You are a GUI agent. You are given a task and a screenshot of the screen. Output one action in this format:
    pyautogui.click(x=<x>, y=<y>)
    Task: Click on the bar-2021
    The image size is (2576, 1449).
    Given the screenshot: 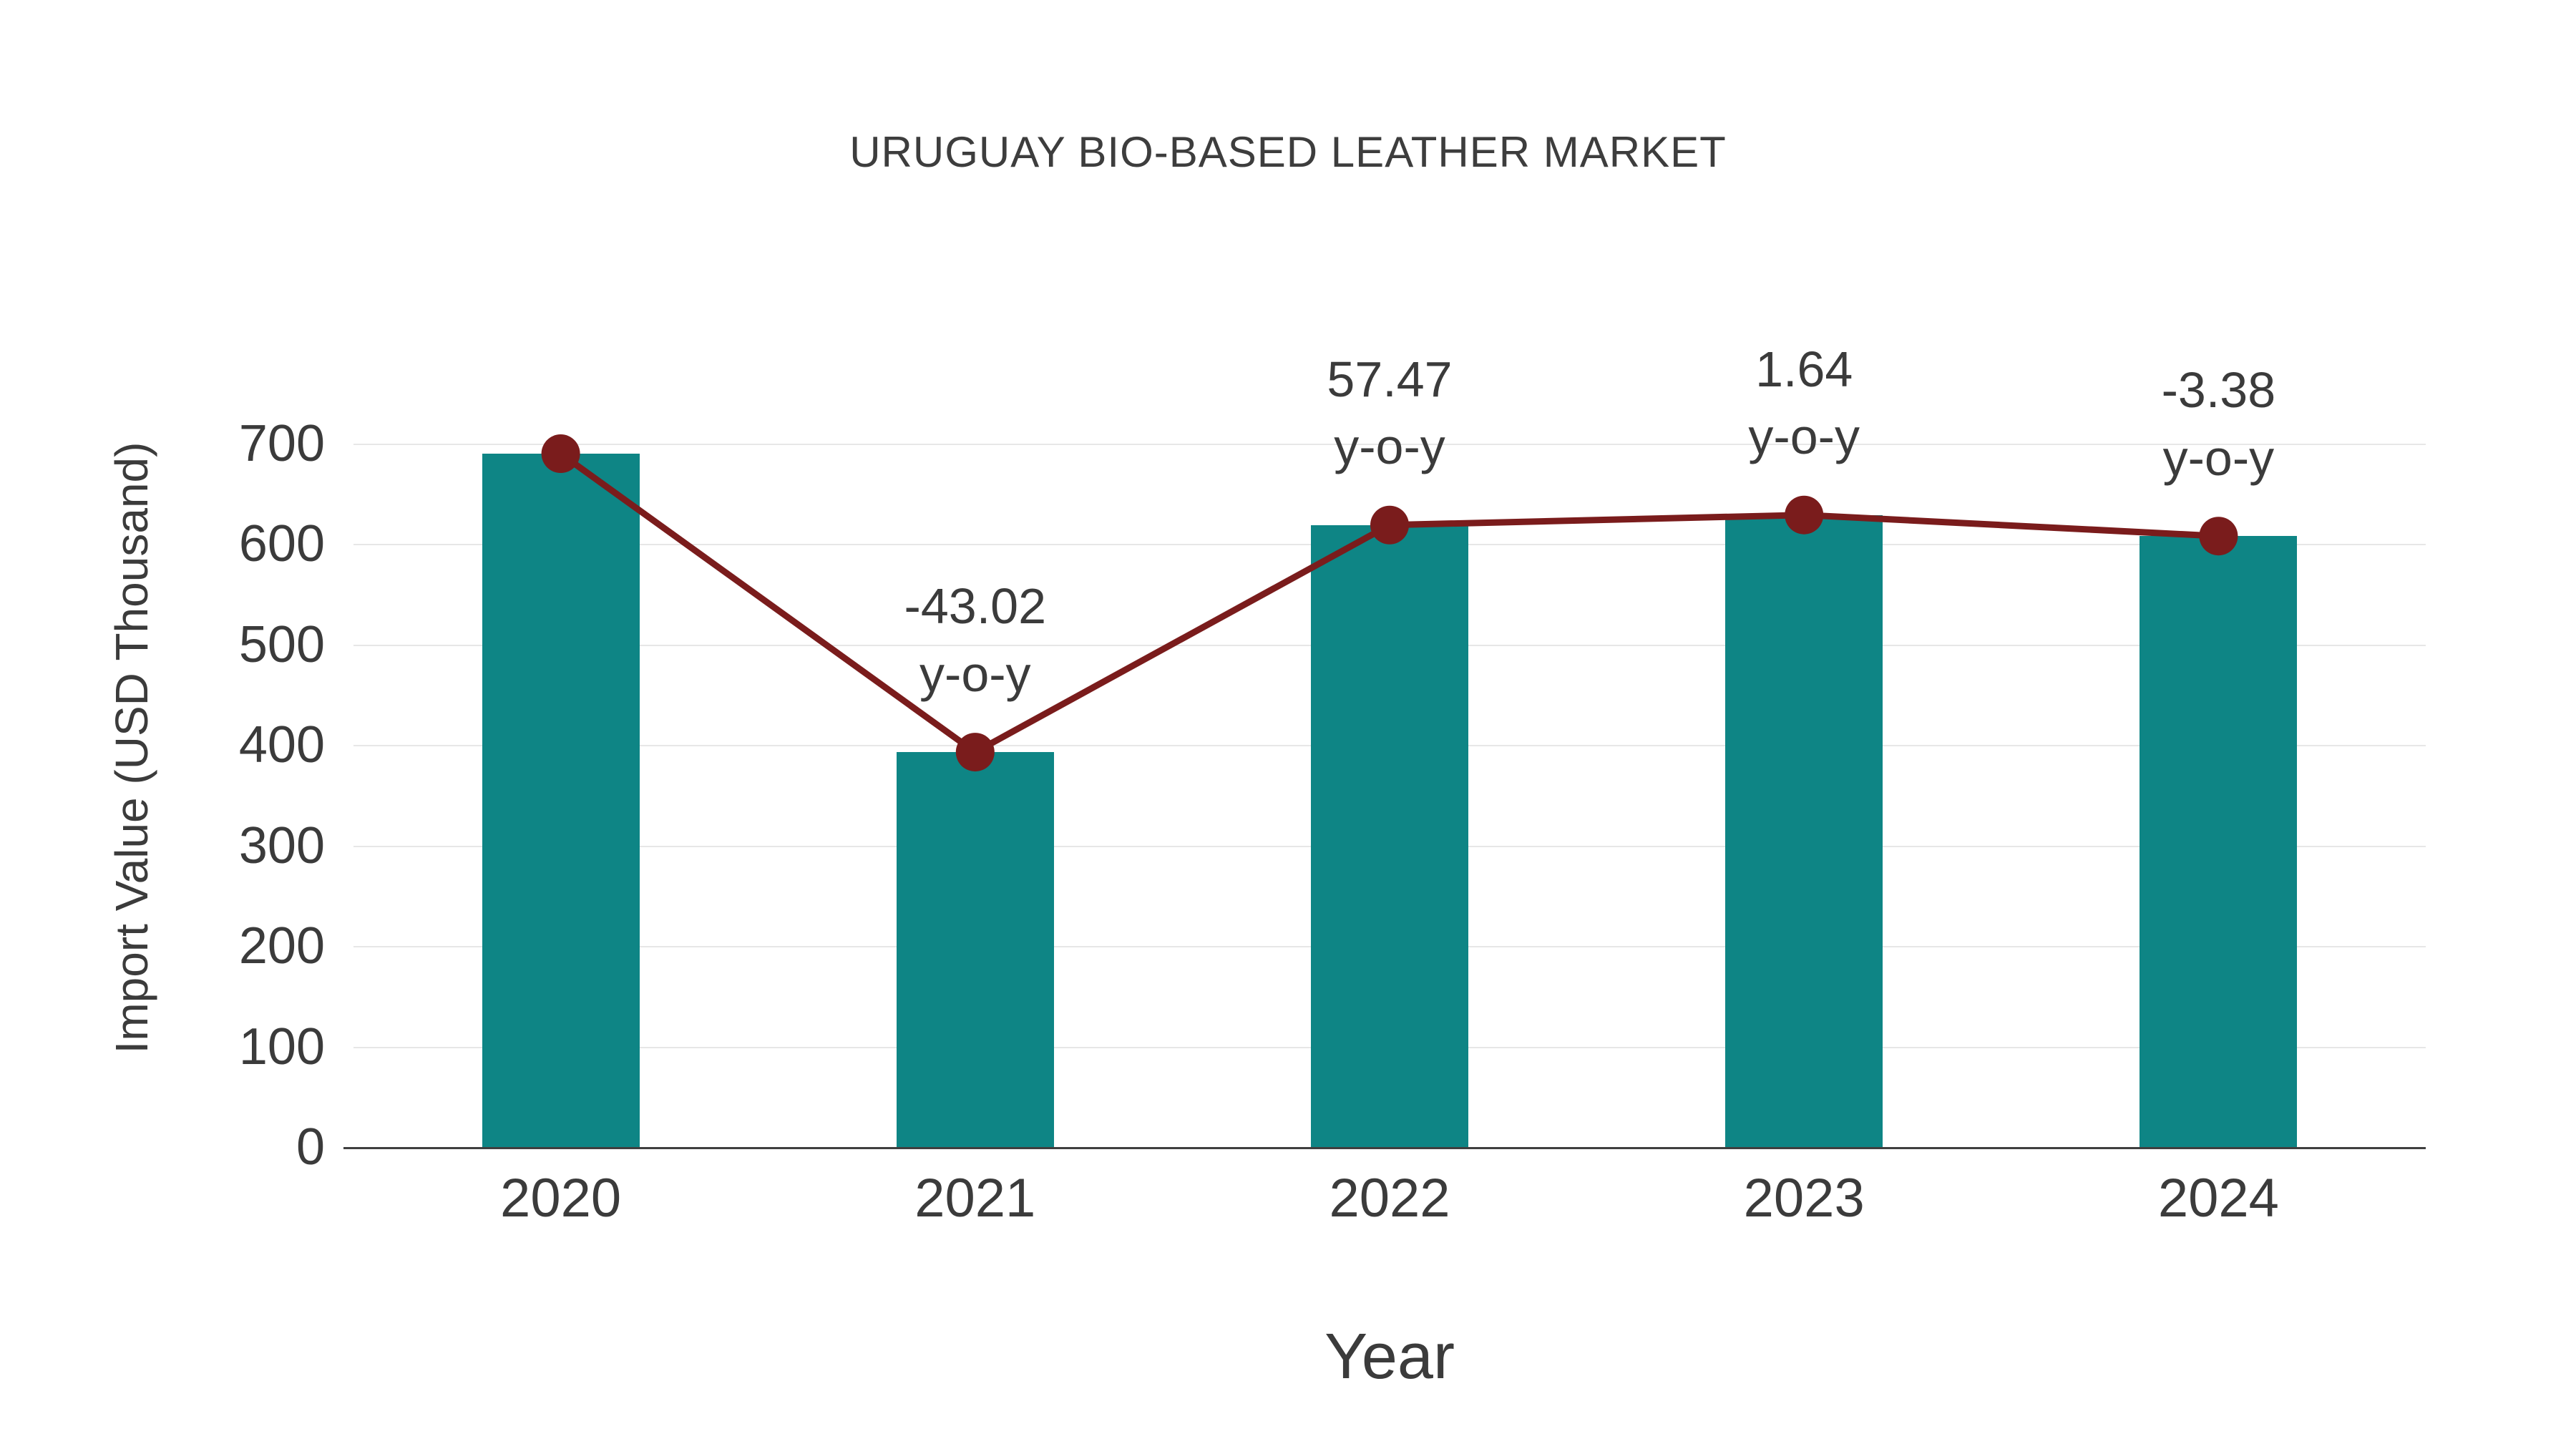 What is the action you would take?
    pyautogui.click(x=975, y=949)
    